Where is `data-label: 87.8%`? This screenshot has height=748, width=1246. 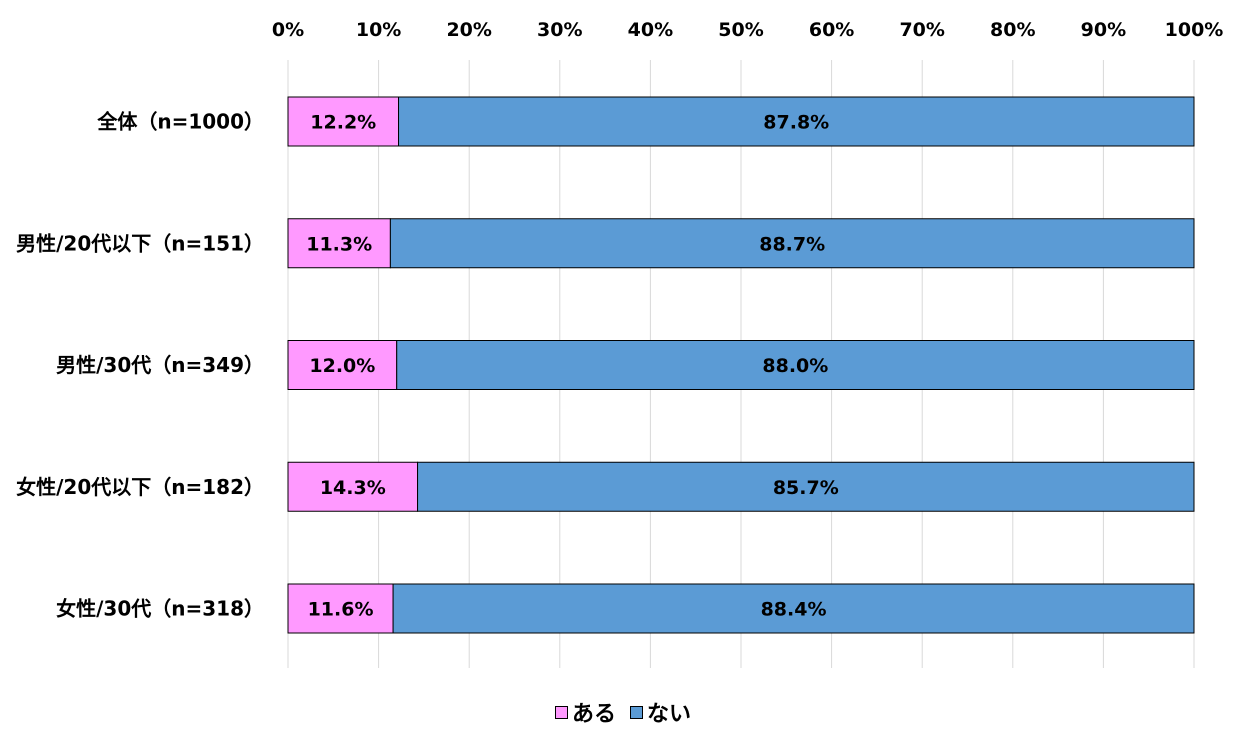 data-label: 87.8% is located at coordinates (796, 123).